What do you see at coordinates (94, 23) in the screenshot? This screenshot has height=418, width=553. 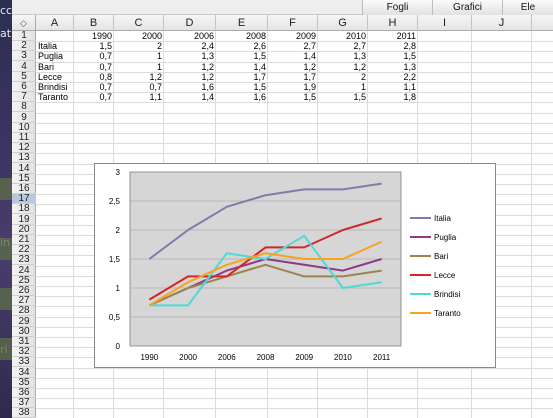 I see `column-header-b: B` at bounding box center [94, 23].